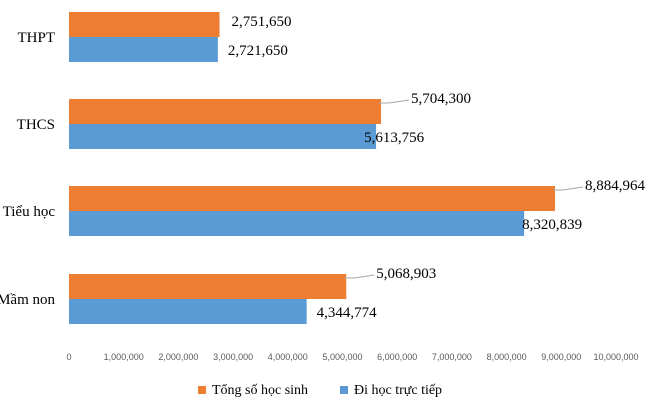  Describe the element at coordinates (342, 357) in the screenshot. I see `x-tick-5: 5,000,000` at that location.